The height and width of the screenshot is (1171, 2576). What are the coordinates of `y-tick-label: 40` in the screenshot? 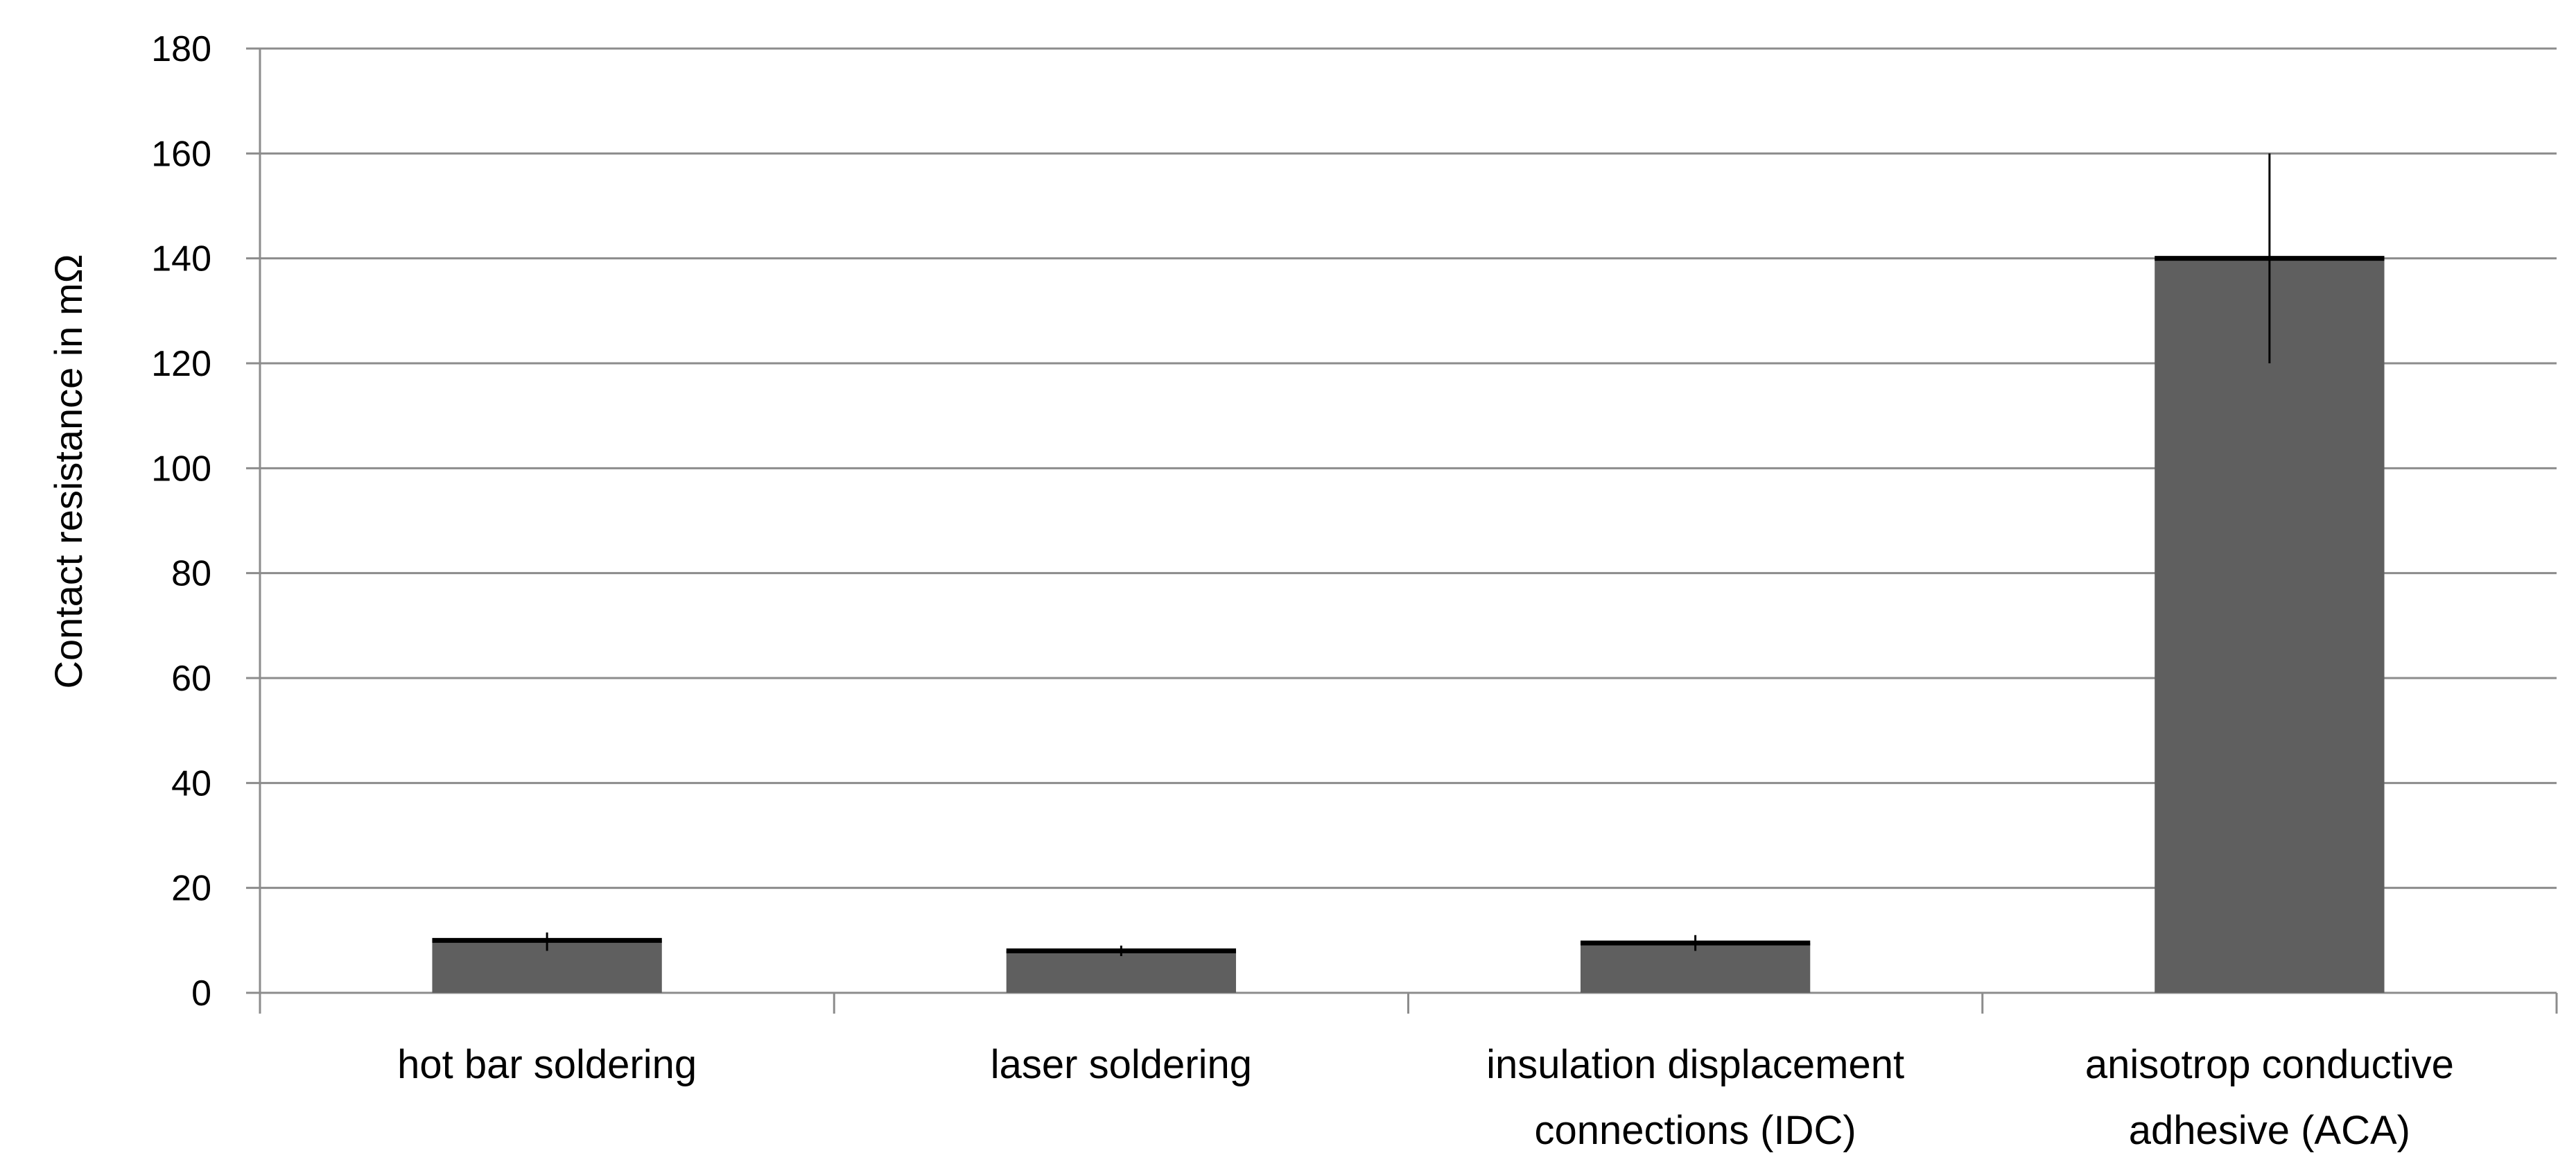 It's located at (191, 783).